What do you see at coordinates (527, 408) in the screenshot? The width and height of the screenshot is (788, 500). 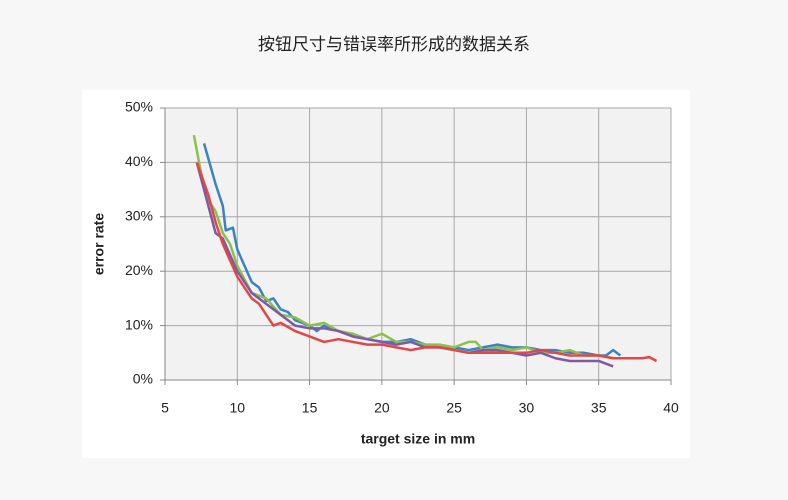 I see `x-tick-label: 30` at bounding box center [527, 408].